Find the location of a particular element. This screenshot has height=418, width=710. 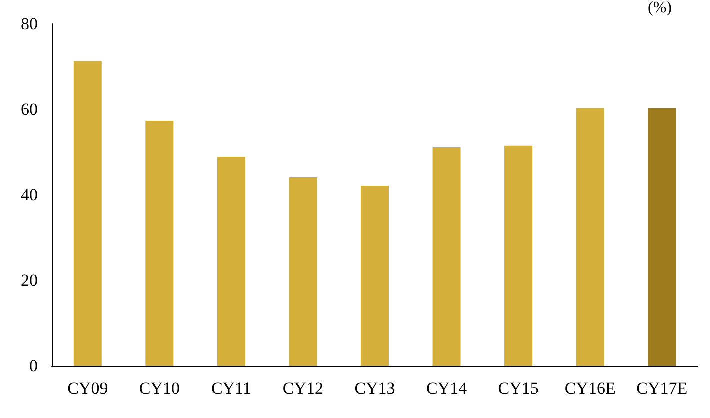

x-tick-label: CY15 is located at coordinates (518, 388).